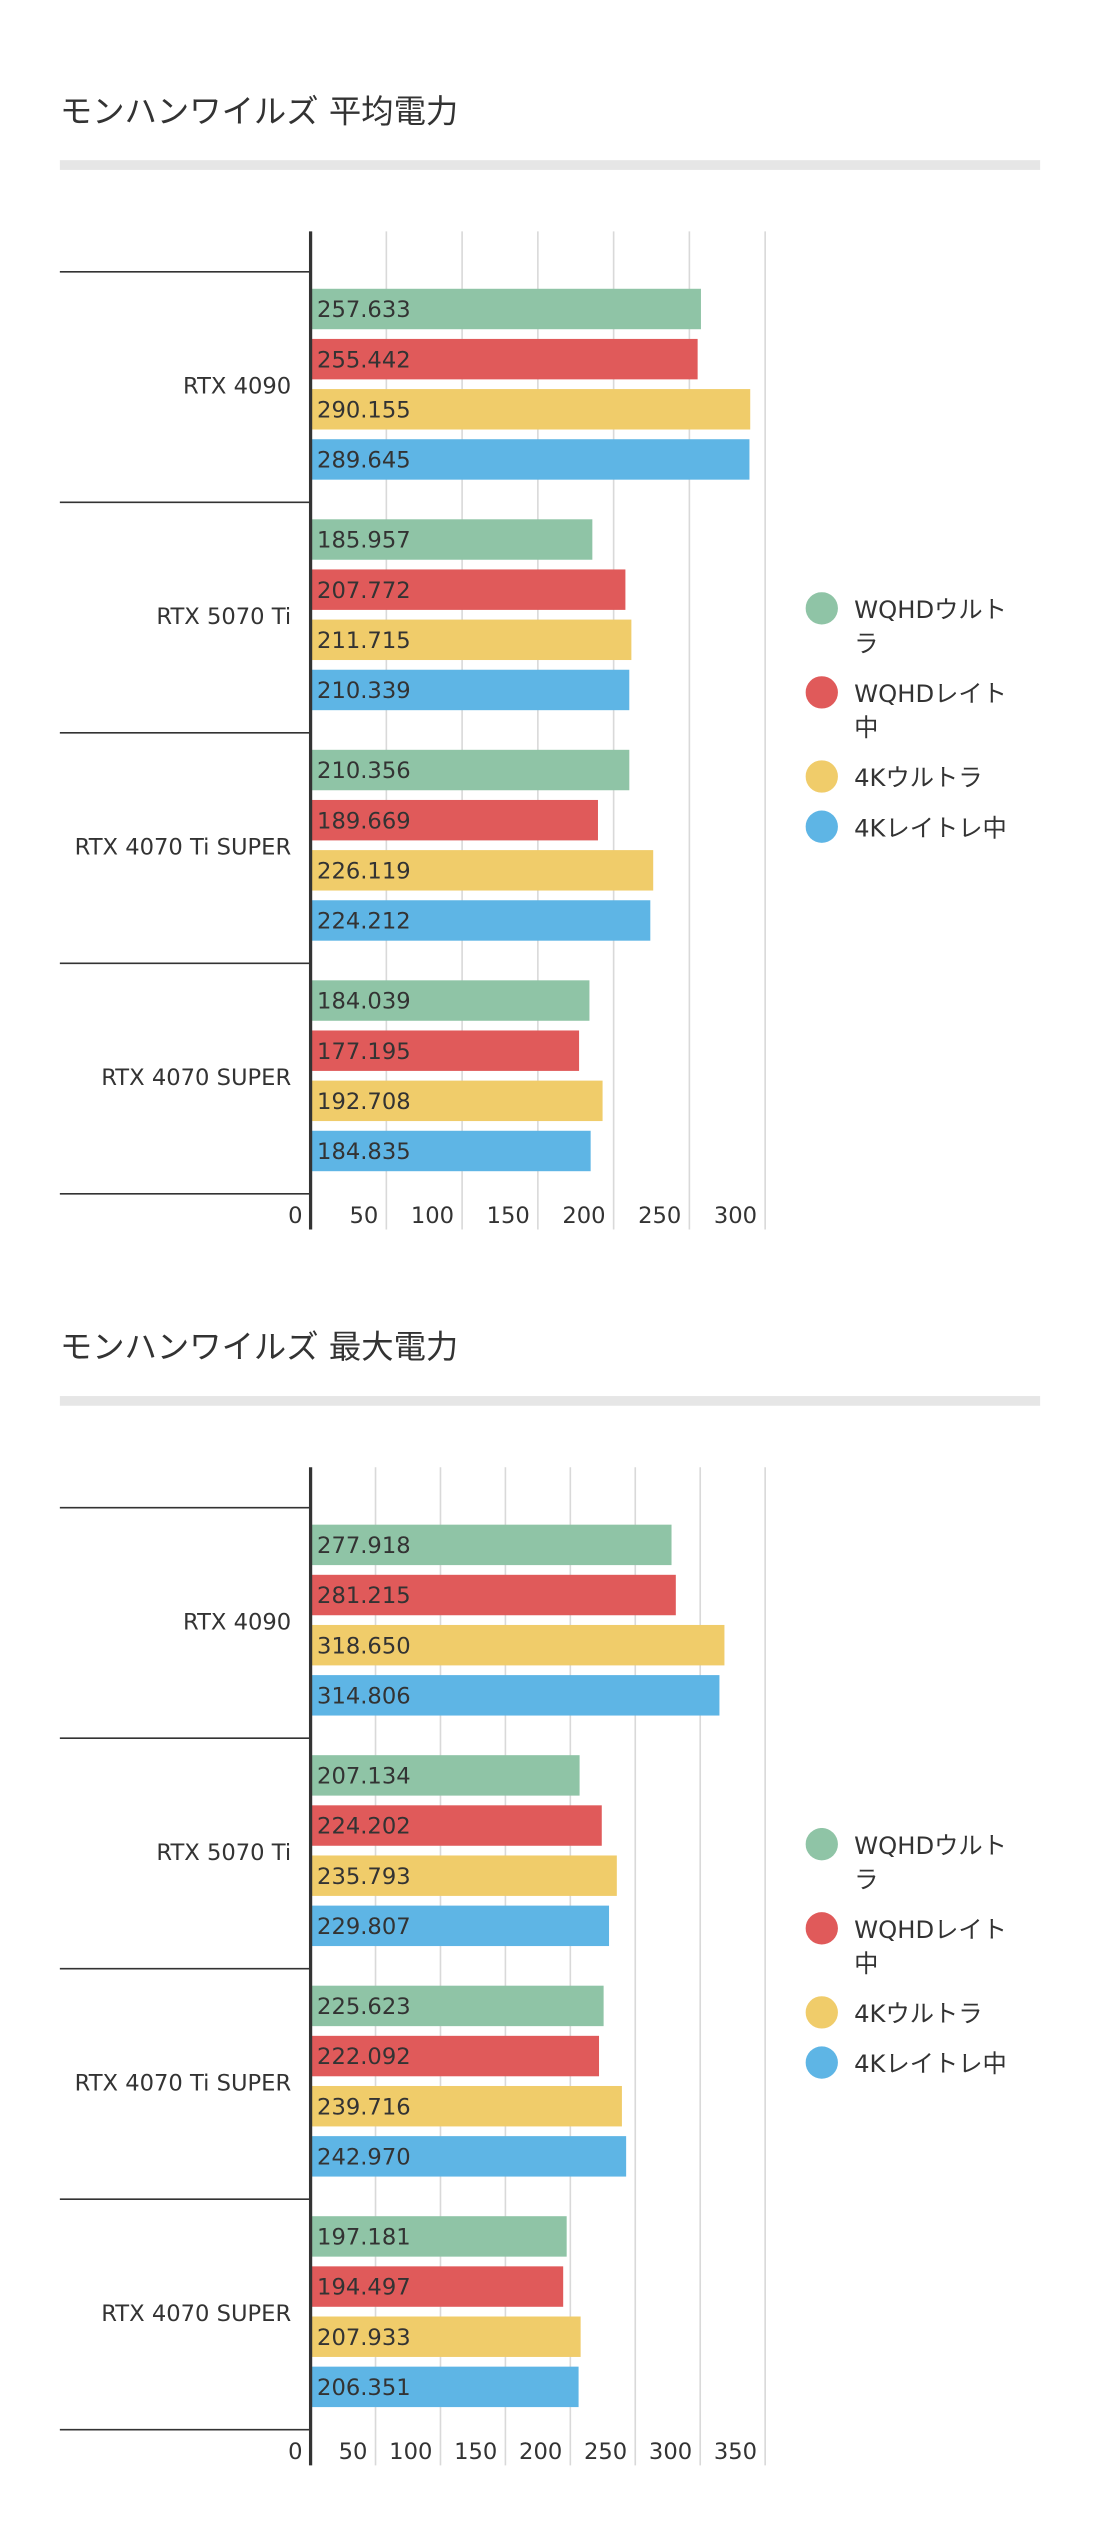  I want to click on value-label: 177.195, so click(364, 1052).